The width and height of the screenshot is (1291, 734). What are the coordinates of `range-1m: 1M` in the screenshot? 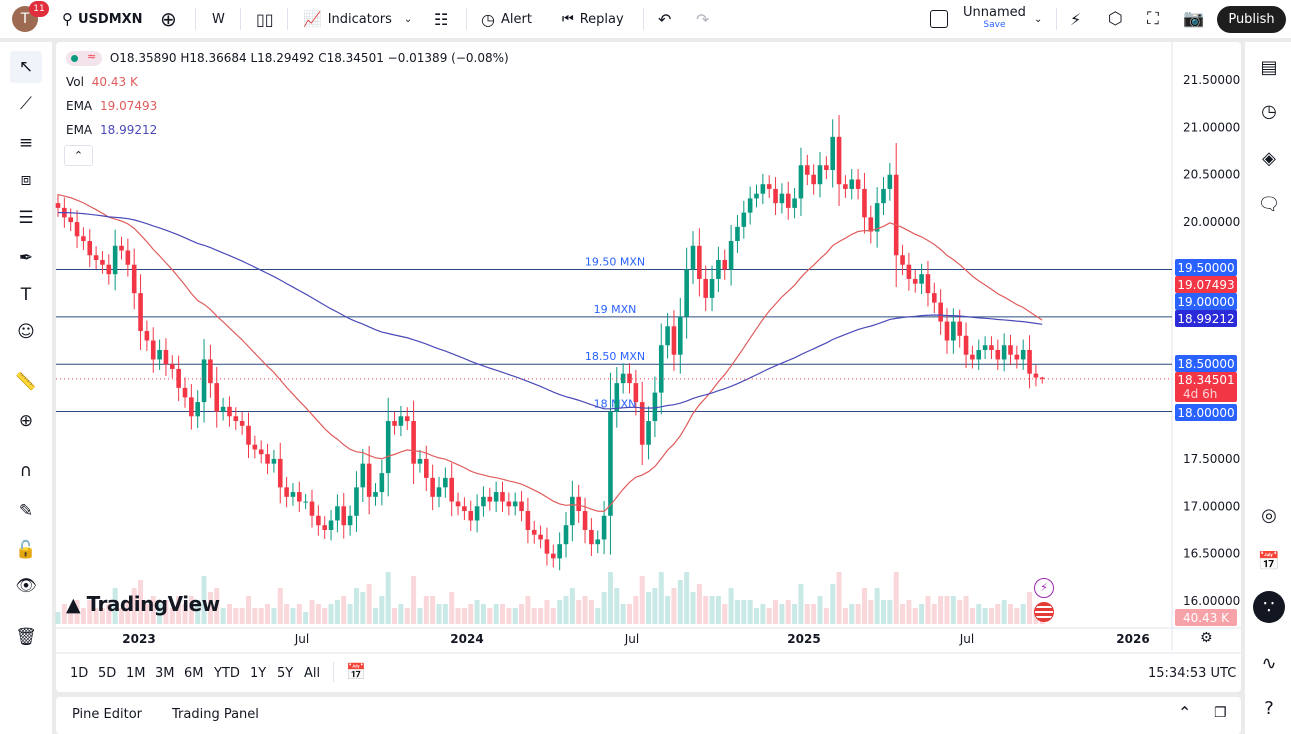 It's located at (136, 673).